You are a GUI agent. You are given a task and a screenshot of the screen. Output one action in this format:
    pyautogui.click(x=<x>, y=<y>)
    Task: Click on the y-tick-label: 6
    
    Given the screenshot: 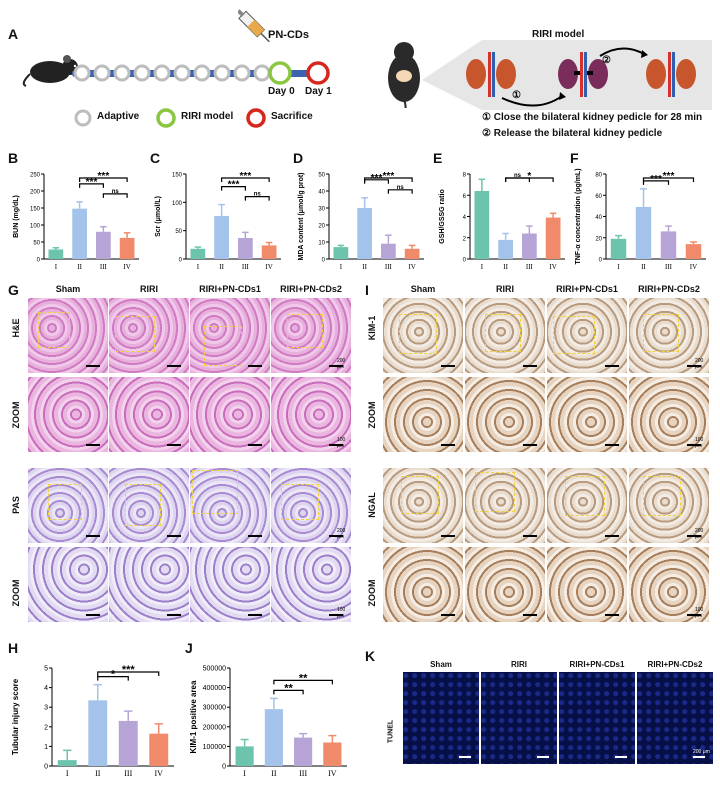 What is the action you would take?
    pyautogui.click(x=465, y=197)
    